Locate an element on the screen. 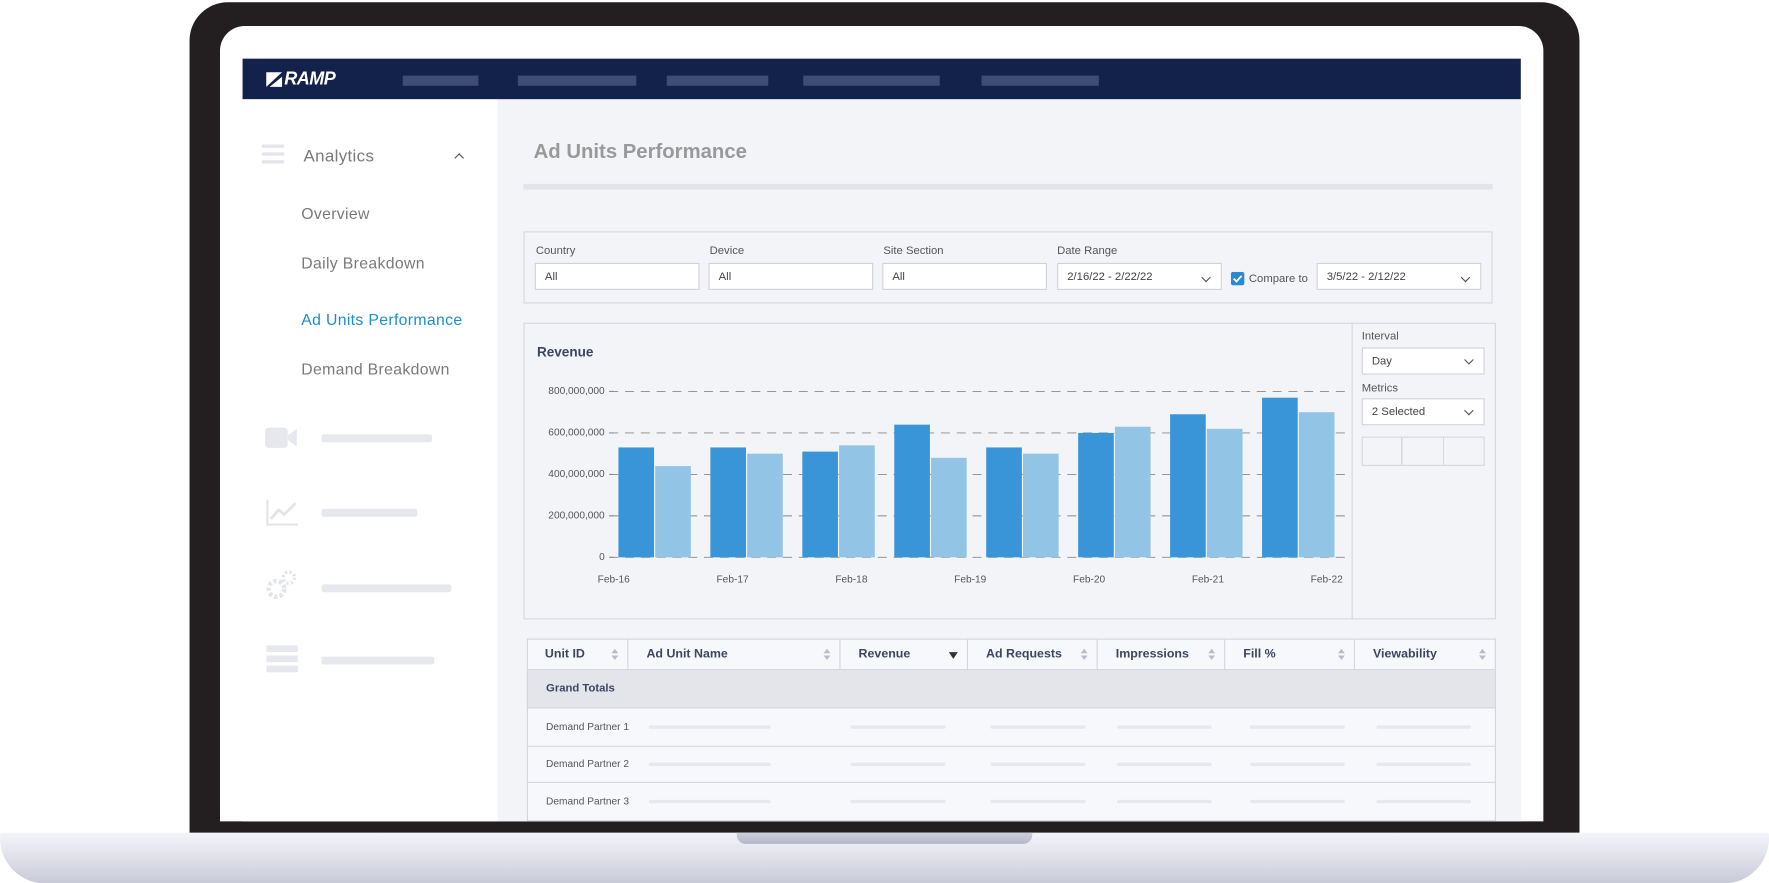  filter-label: Site Section is located at coordinates (913, 251).